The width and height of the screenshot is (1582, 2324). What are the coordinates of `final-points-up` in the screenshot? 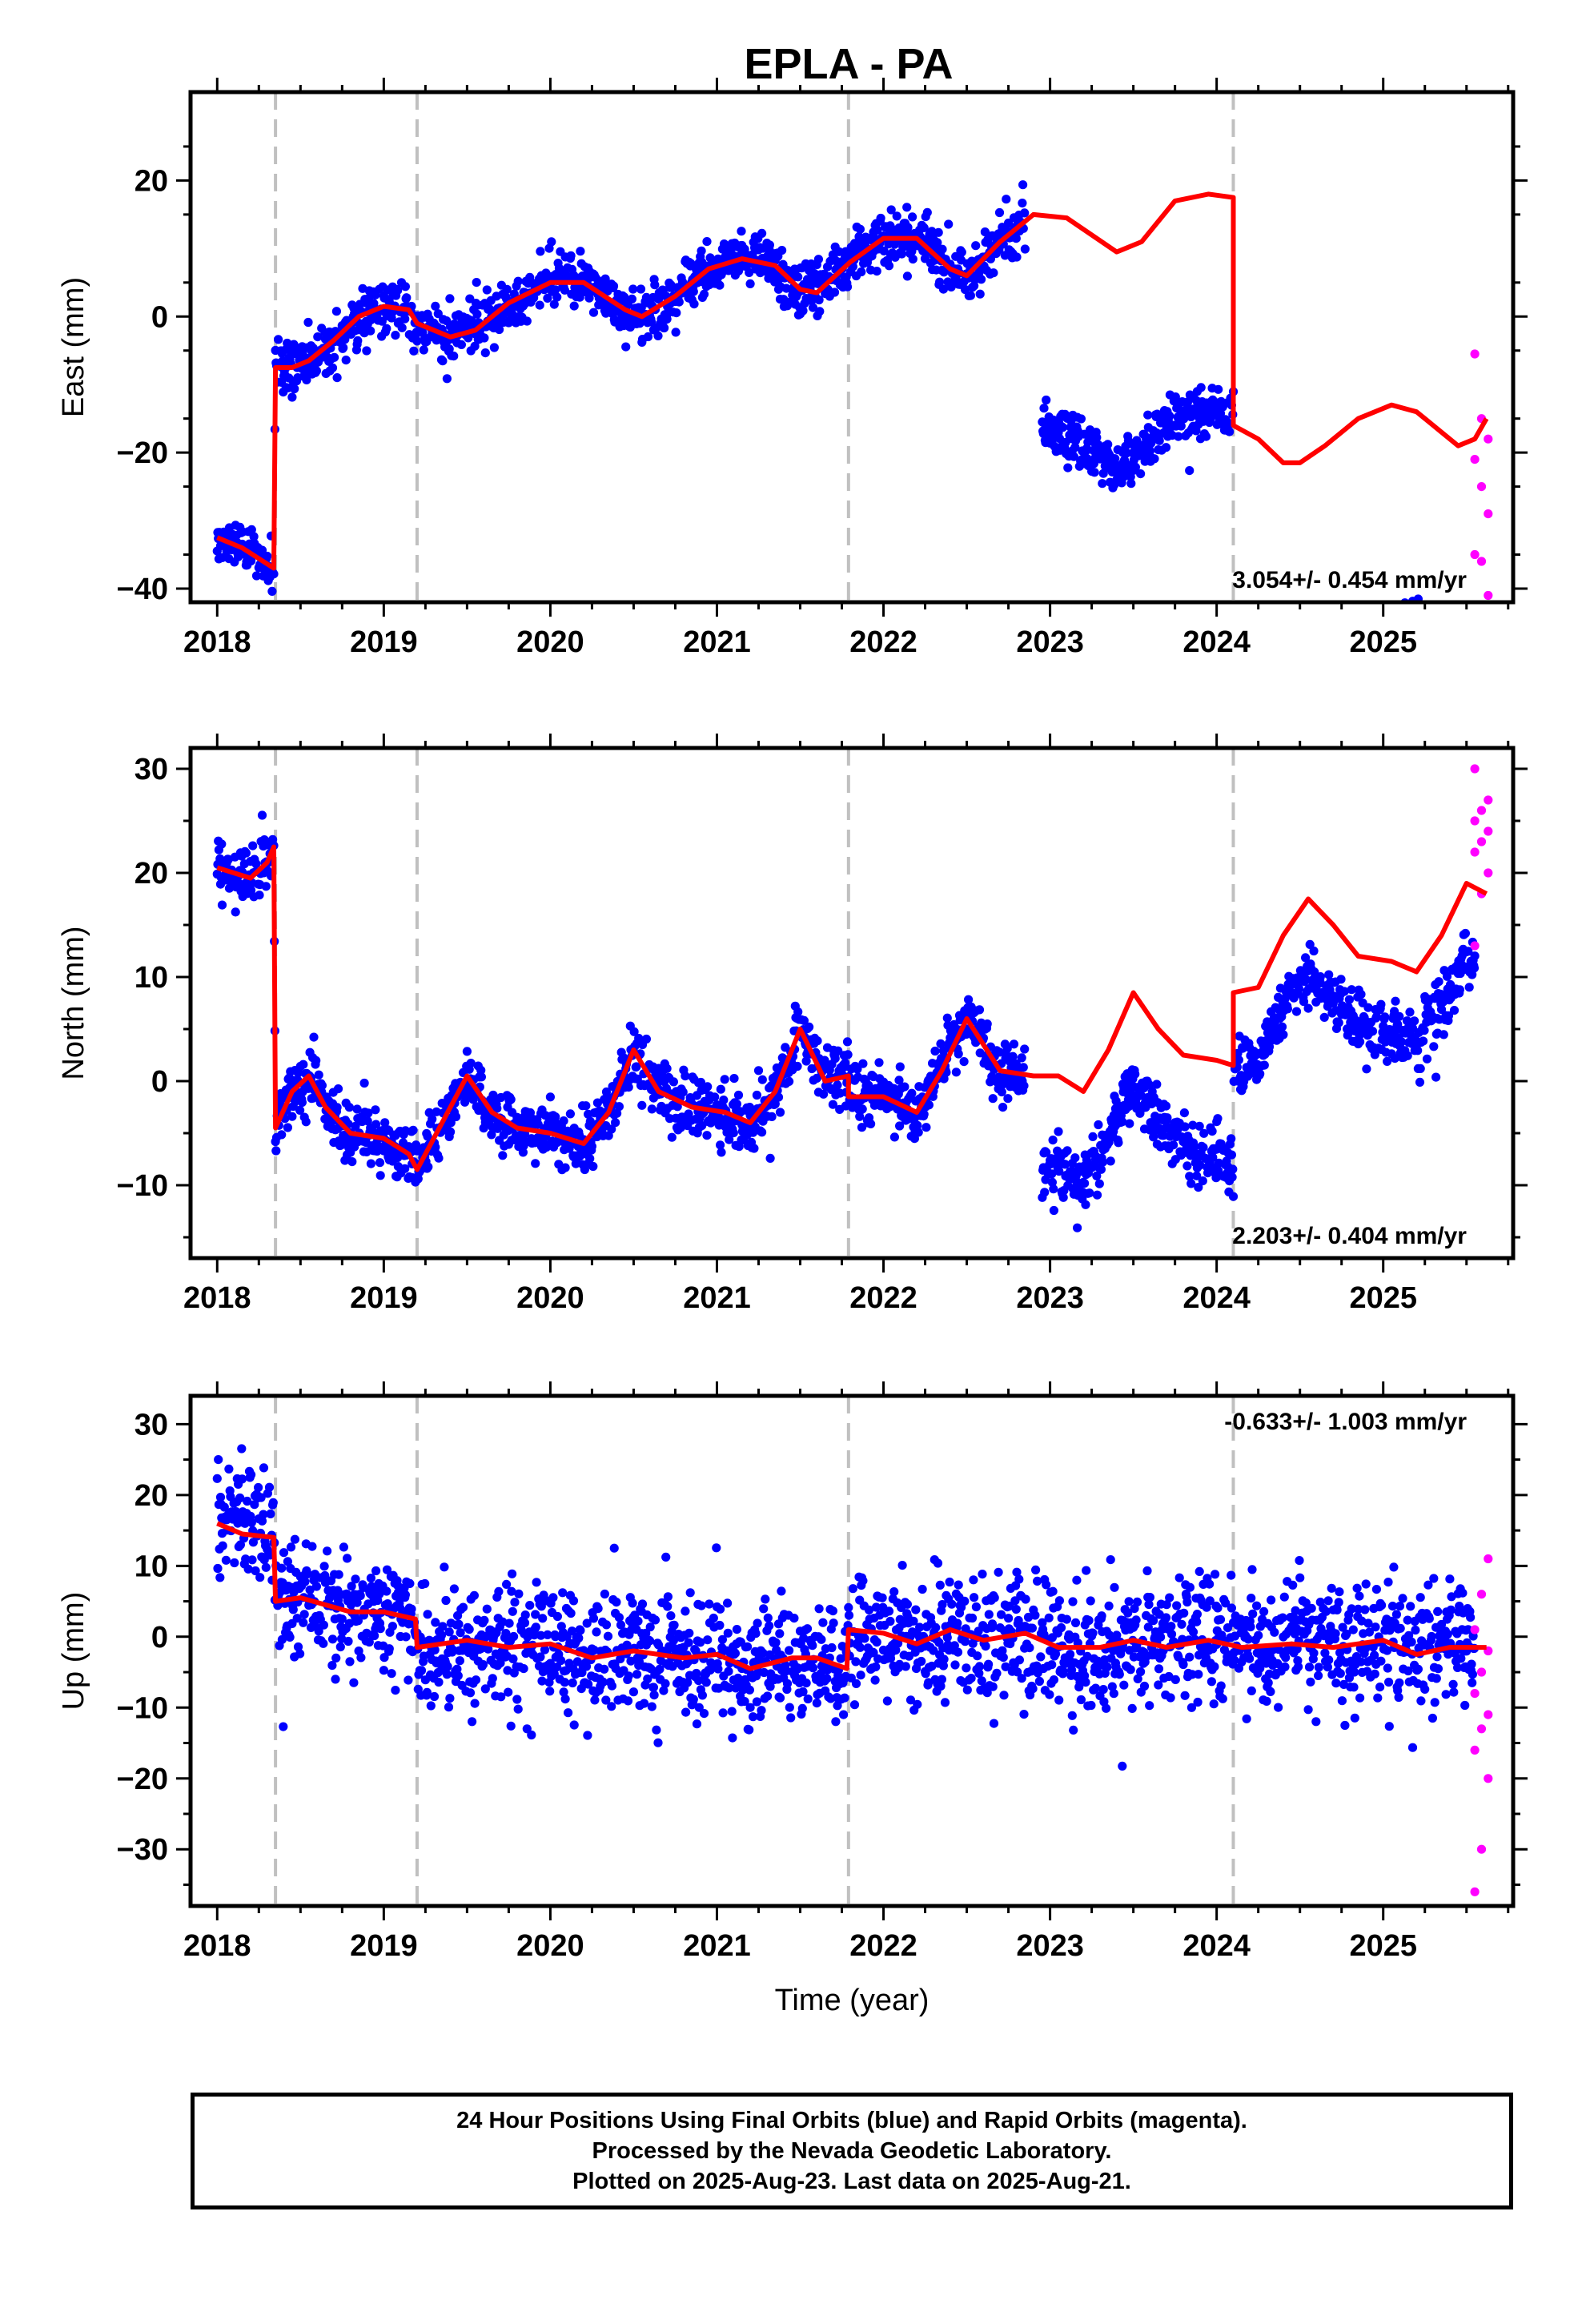 It's located at (846, 1607).